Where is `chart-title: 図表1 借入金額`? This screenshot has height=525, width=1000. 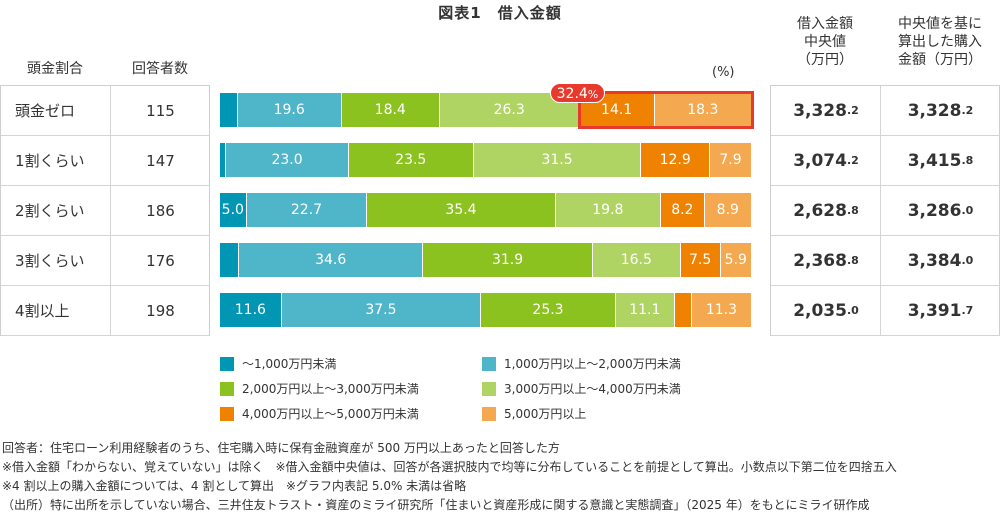 chart-title: 図表1 借入金額 is located at coordinates (500, 13).